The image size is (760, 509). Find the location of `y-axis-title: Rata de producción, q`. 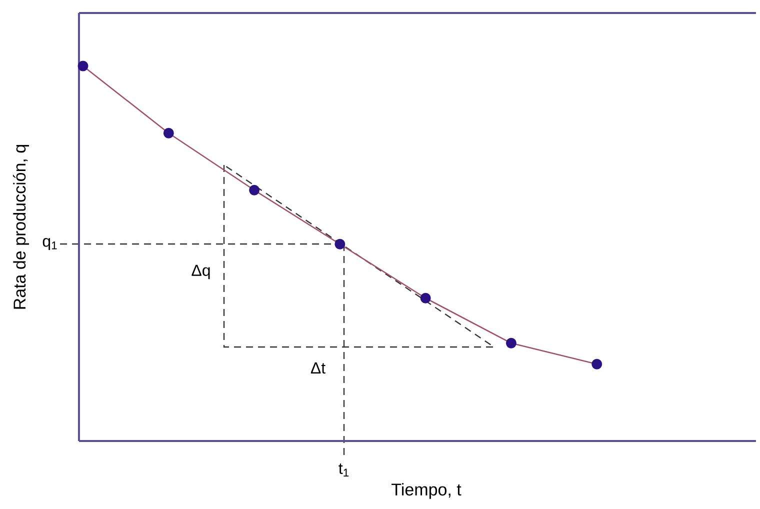

y-axis-title: Rata de producción, q is located at coordinates (20, 226).